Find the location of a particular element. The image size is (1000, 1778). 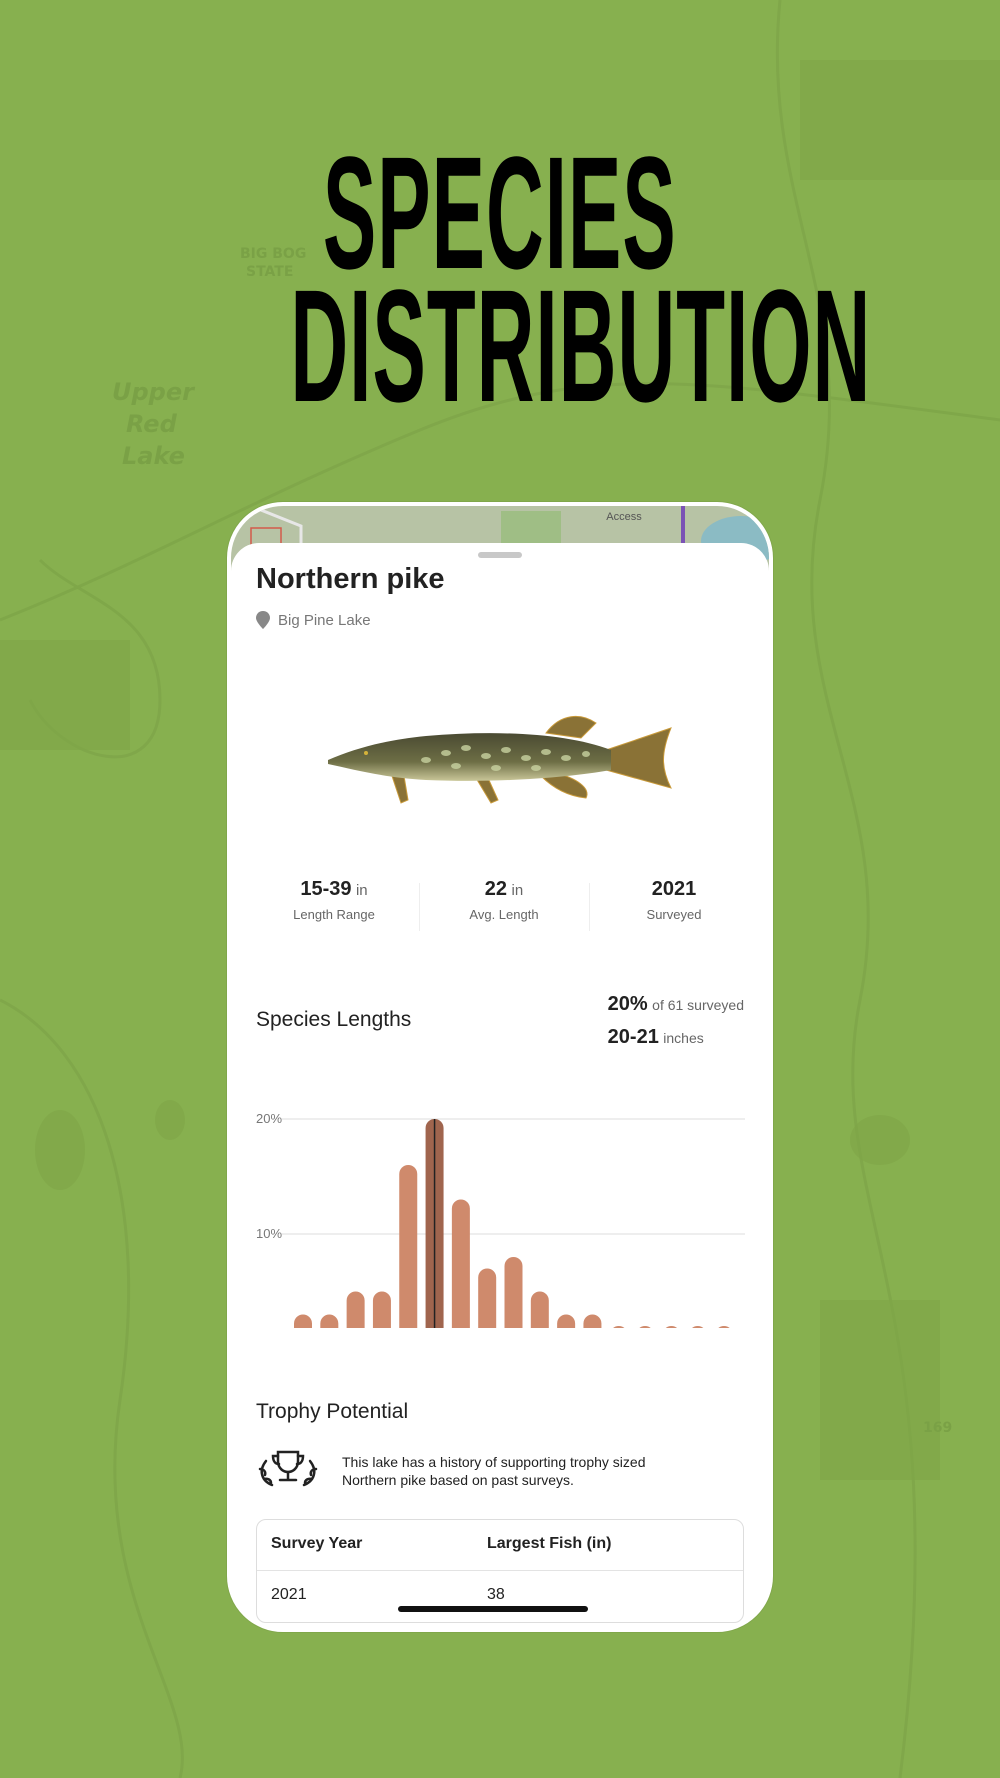

headline-line-1: SPECIES is located at coordinates (500, 212).